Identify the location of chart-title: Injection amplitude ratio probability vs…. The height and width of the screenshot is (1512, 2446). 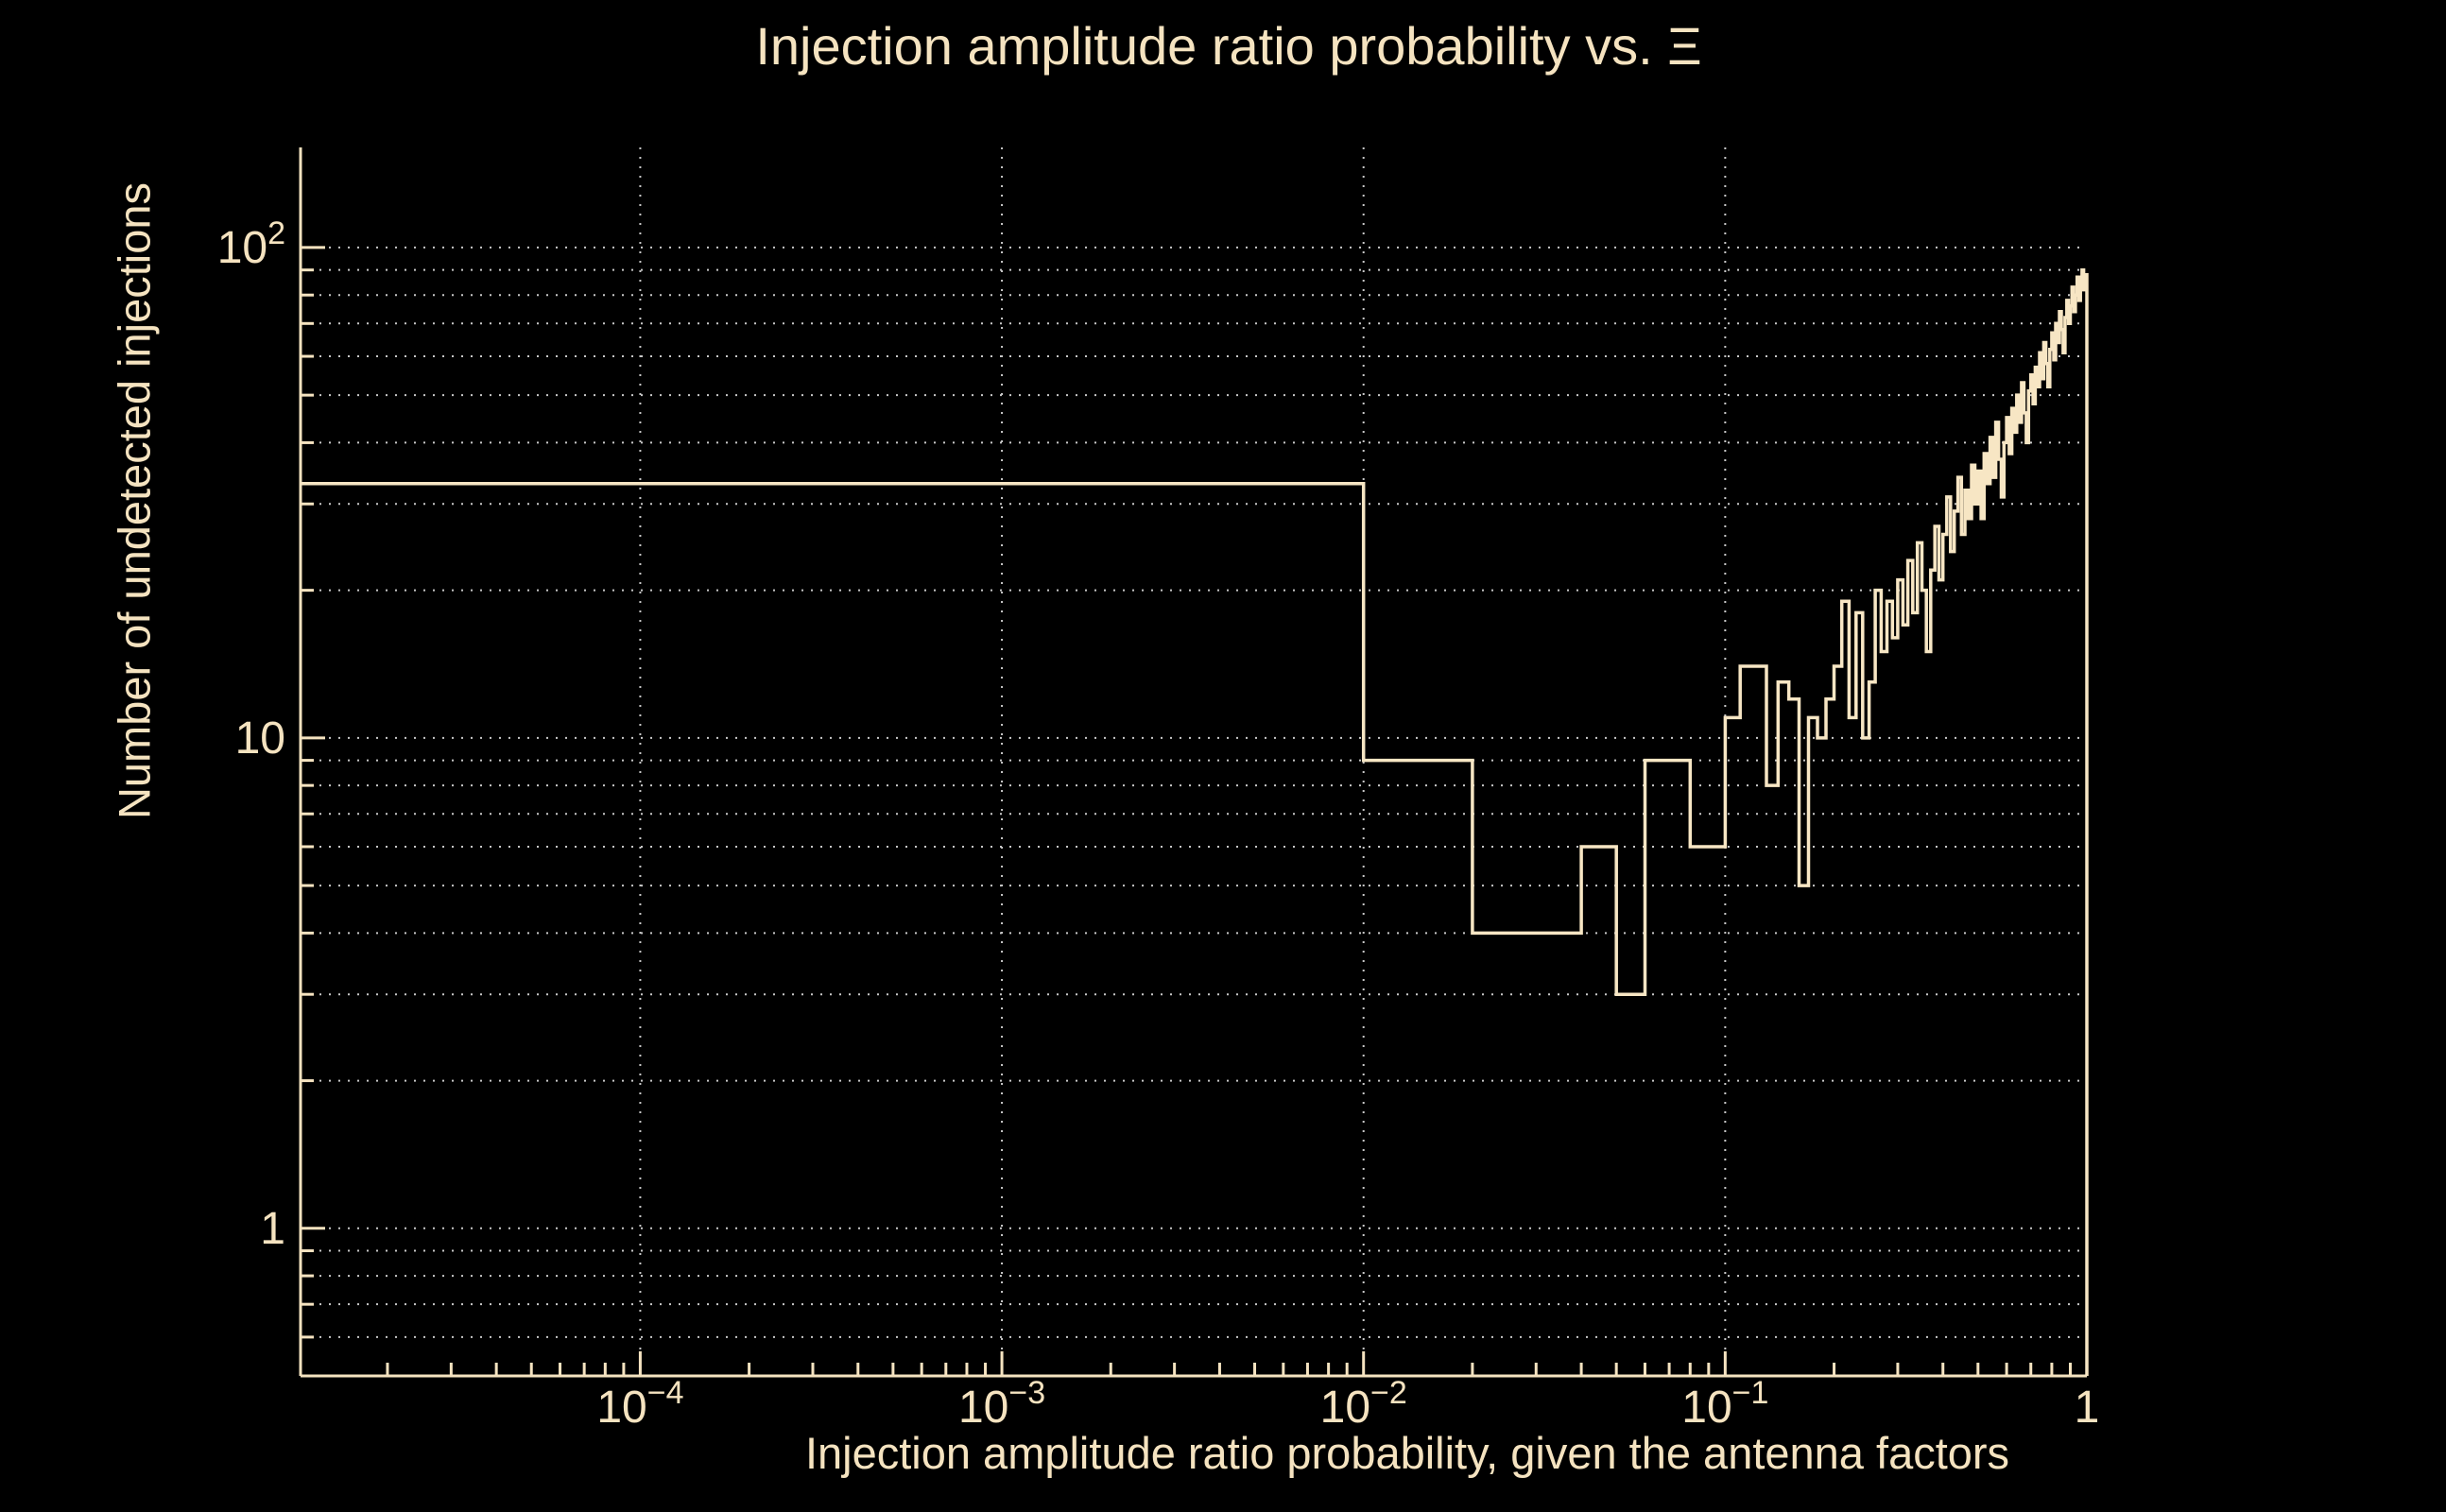
(1228, 46).